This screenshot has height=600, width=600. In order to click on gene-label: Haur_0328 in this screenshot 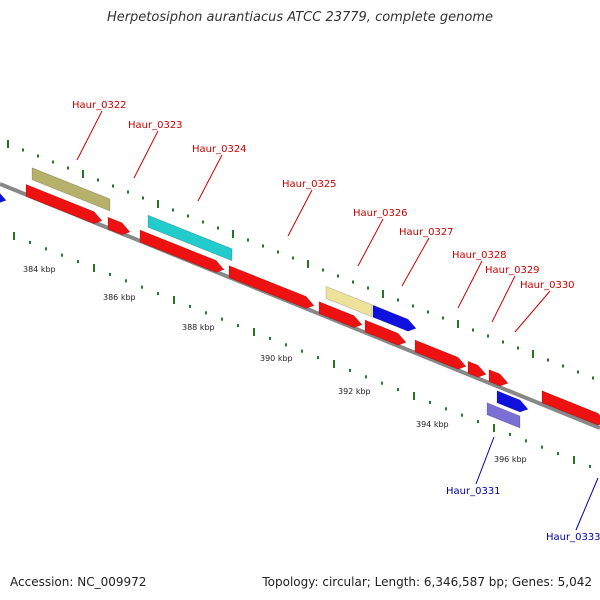, I will do `click(479, 255)`.